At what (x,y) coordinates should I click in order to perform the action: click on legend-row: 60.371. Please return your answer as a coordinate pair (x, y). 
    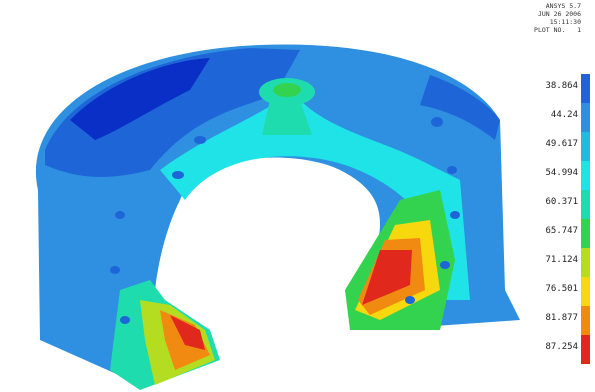
    Looking at the image, I should click on (566, 204).